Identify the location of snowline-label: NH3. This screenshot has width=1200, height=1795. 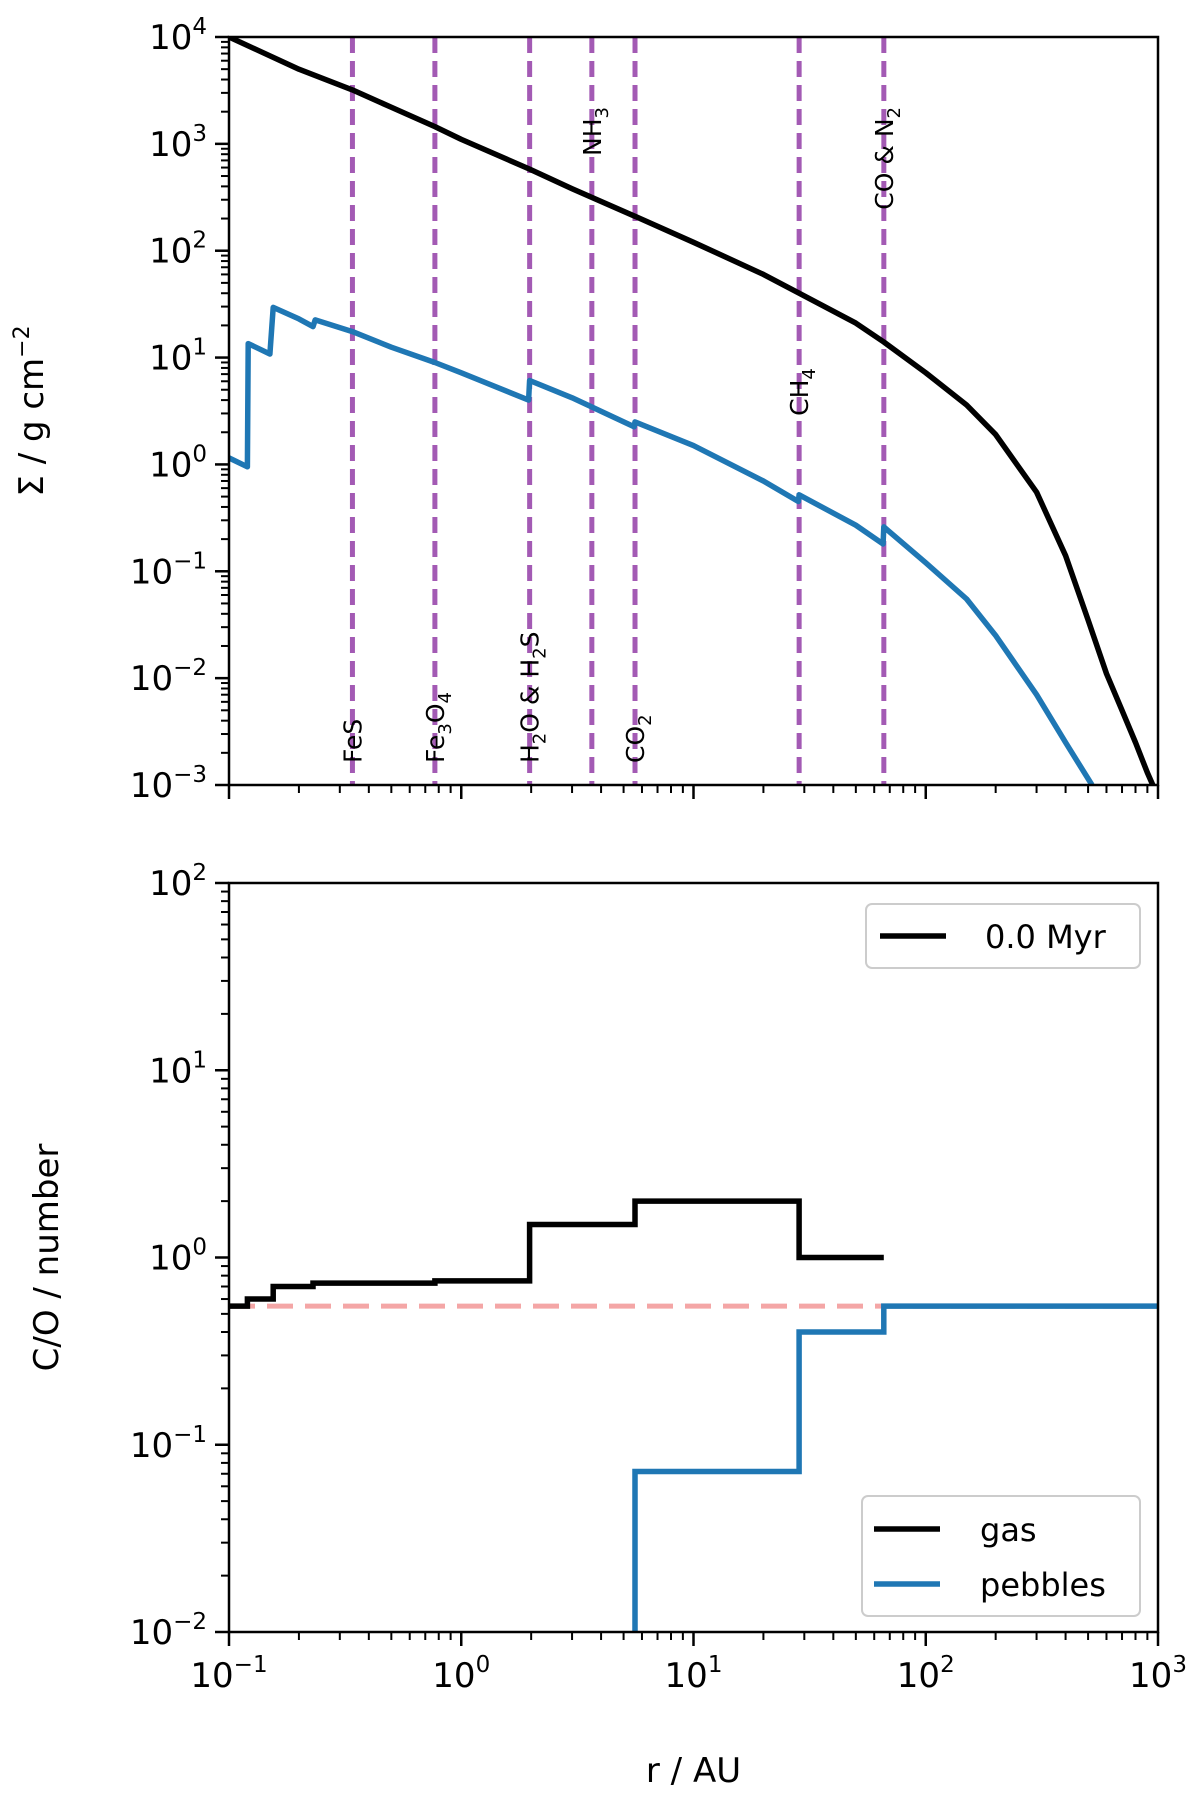
(595, 131).